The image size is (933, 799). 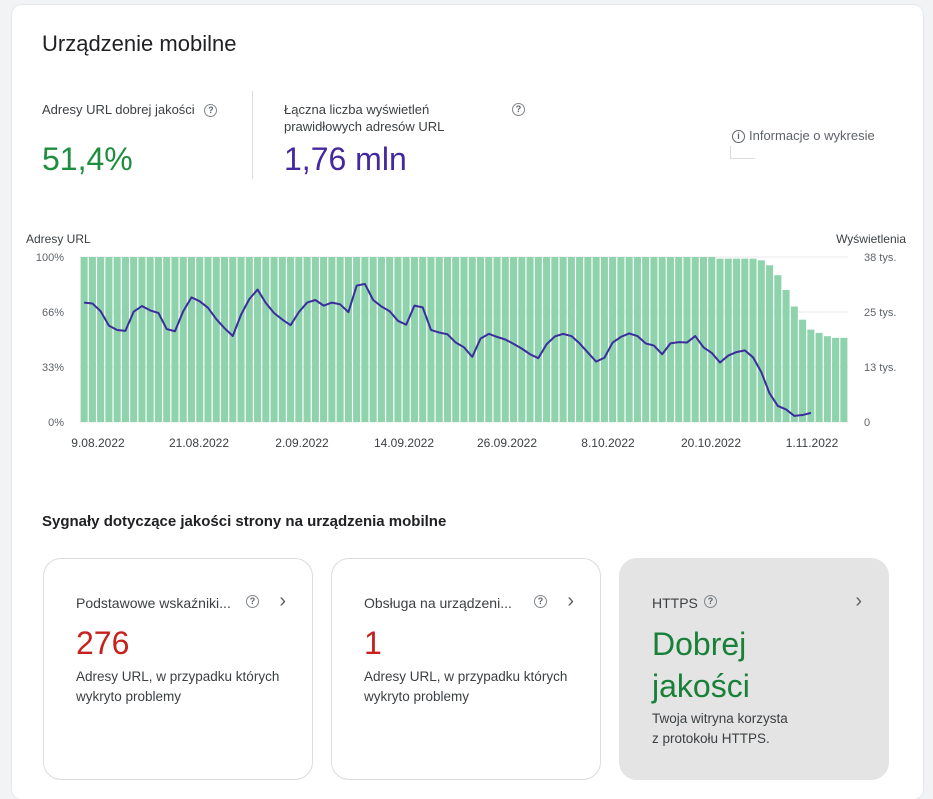 What do you see at coordinates (199, 443) in the screenshot?
I see `x-tick-label: 21.08.2022` at bounding box center [199, 443].